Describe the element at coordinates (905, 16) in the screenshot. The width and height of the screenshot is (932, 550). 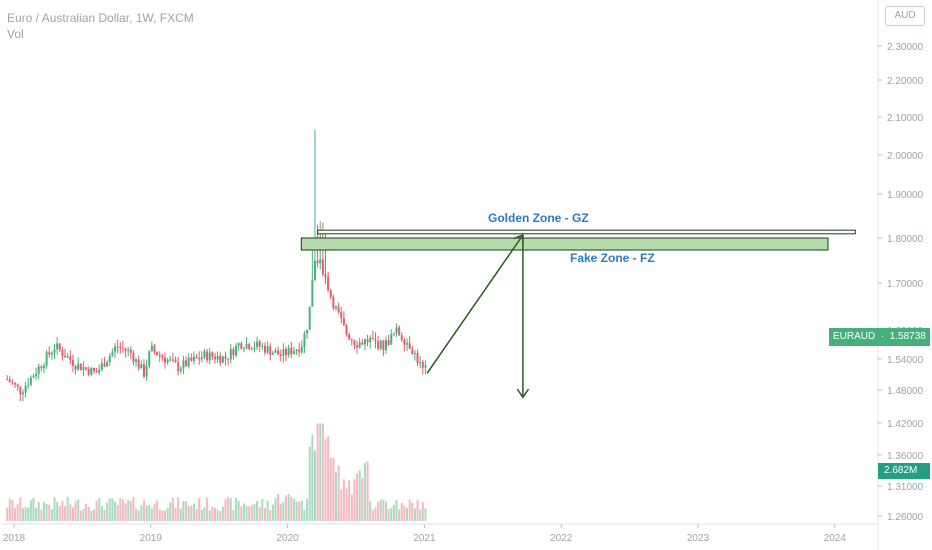
I see `currency-button: AUD` at that location.